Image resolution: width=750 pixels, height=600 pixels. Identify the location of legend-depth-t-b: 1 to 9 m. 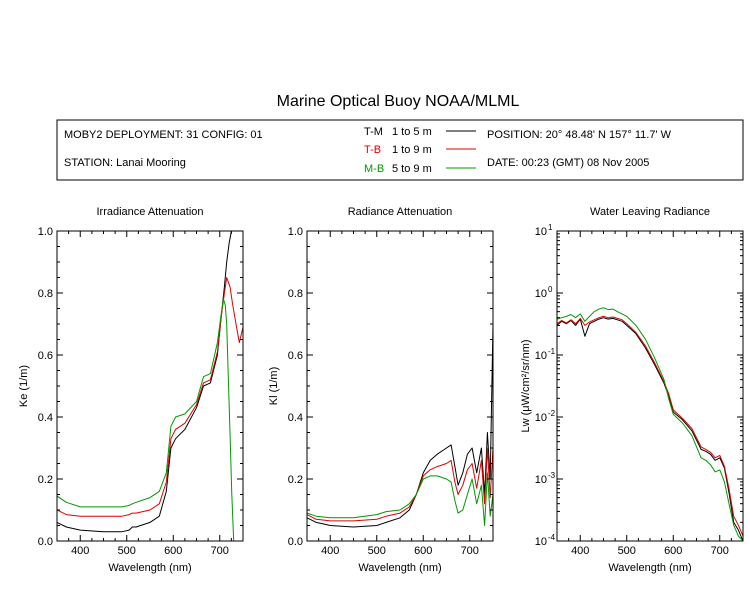
(412, 150).